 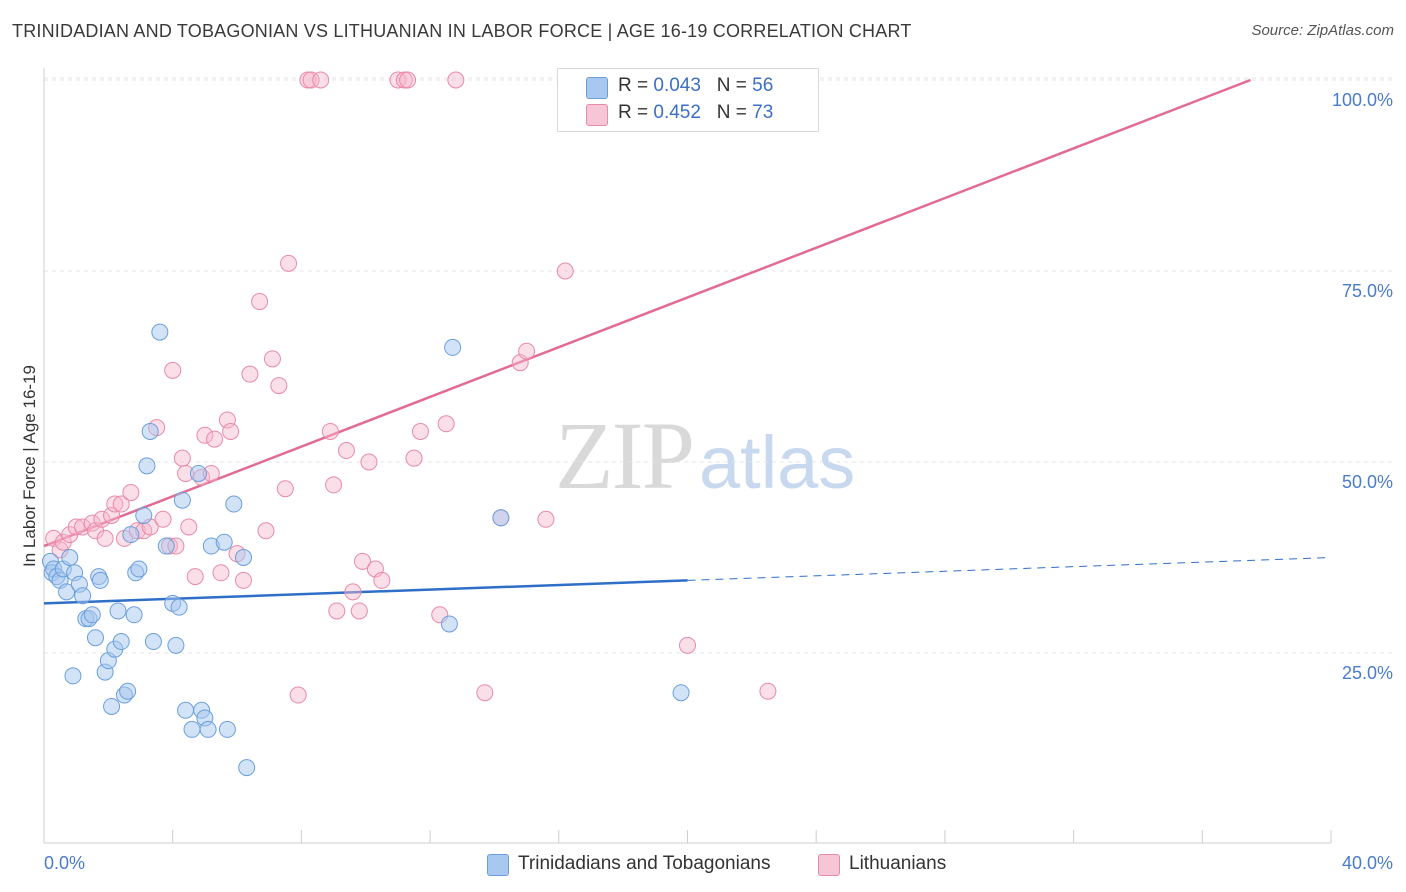 I want to click on y-tick-label: 25.0%, so click(x=1367, y=673).